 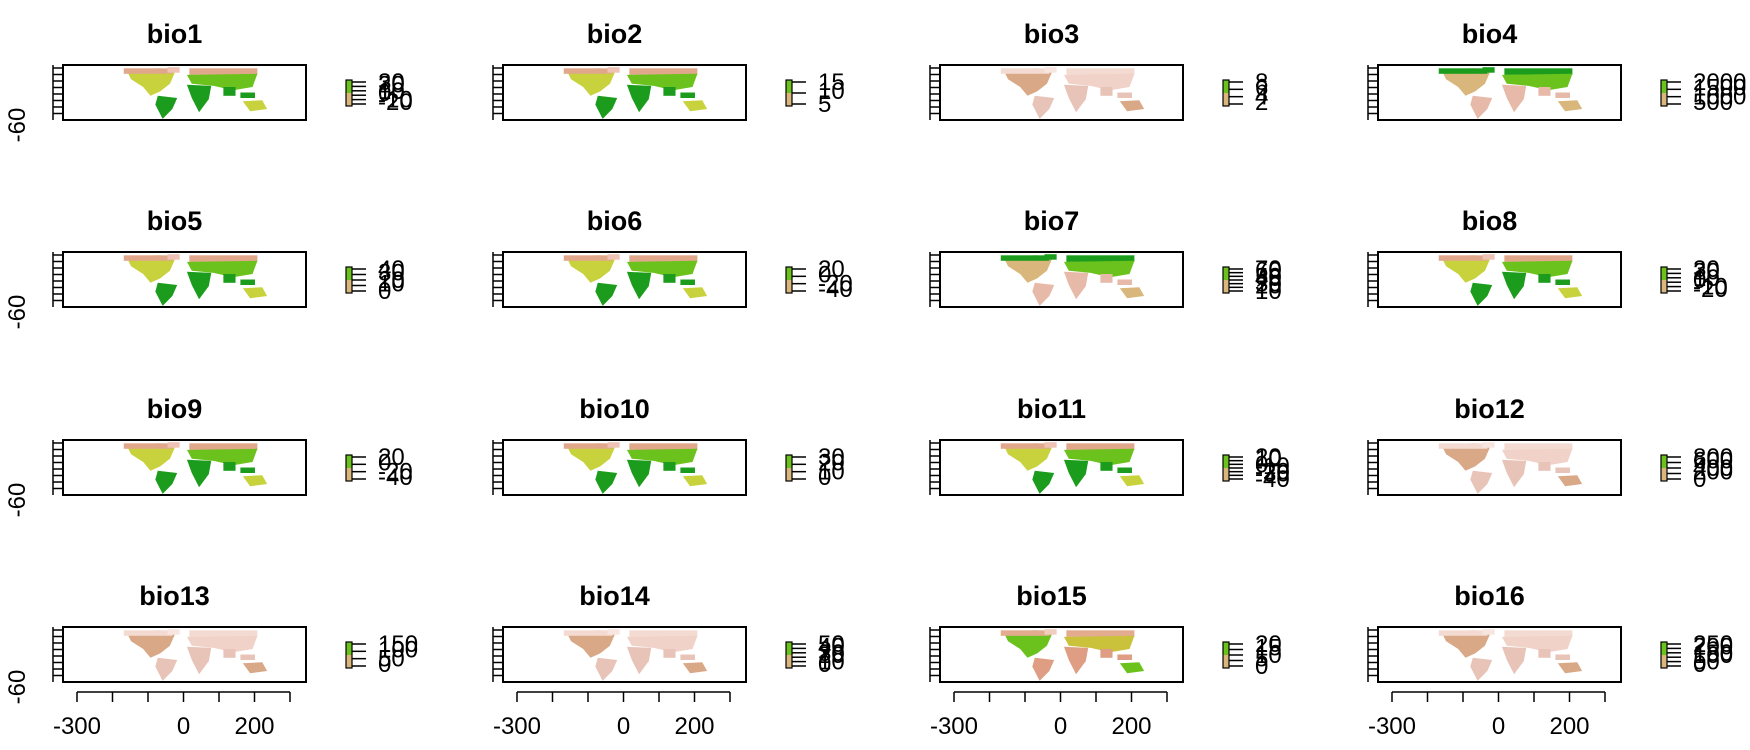 What do you see at coordinates (1052, 221) in the screenshot?
I see `panel-title: bio7` at bounding box center [1052, 221].